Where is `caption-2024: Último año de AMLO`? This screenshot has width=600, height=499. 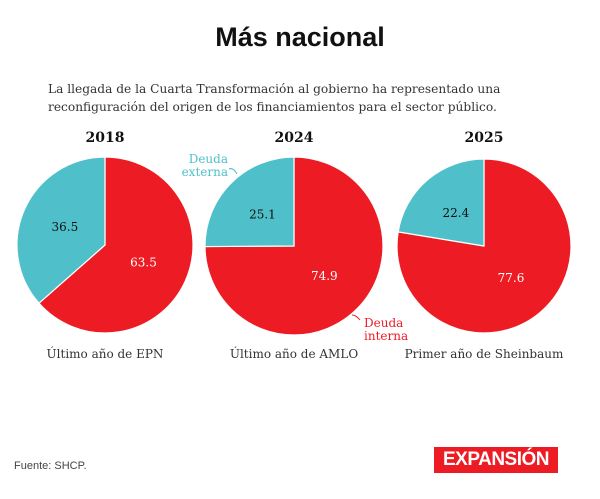 caption-2024: Último año de AMLO is located at coordinates (294, 354).